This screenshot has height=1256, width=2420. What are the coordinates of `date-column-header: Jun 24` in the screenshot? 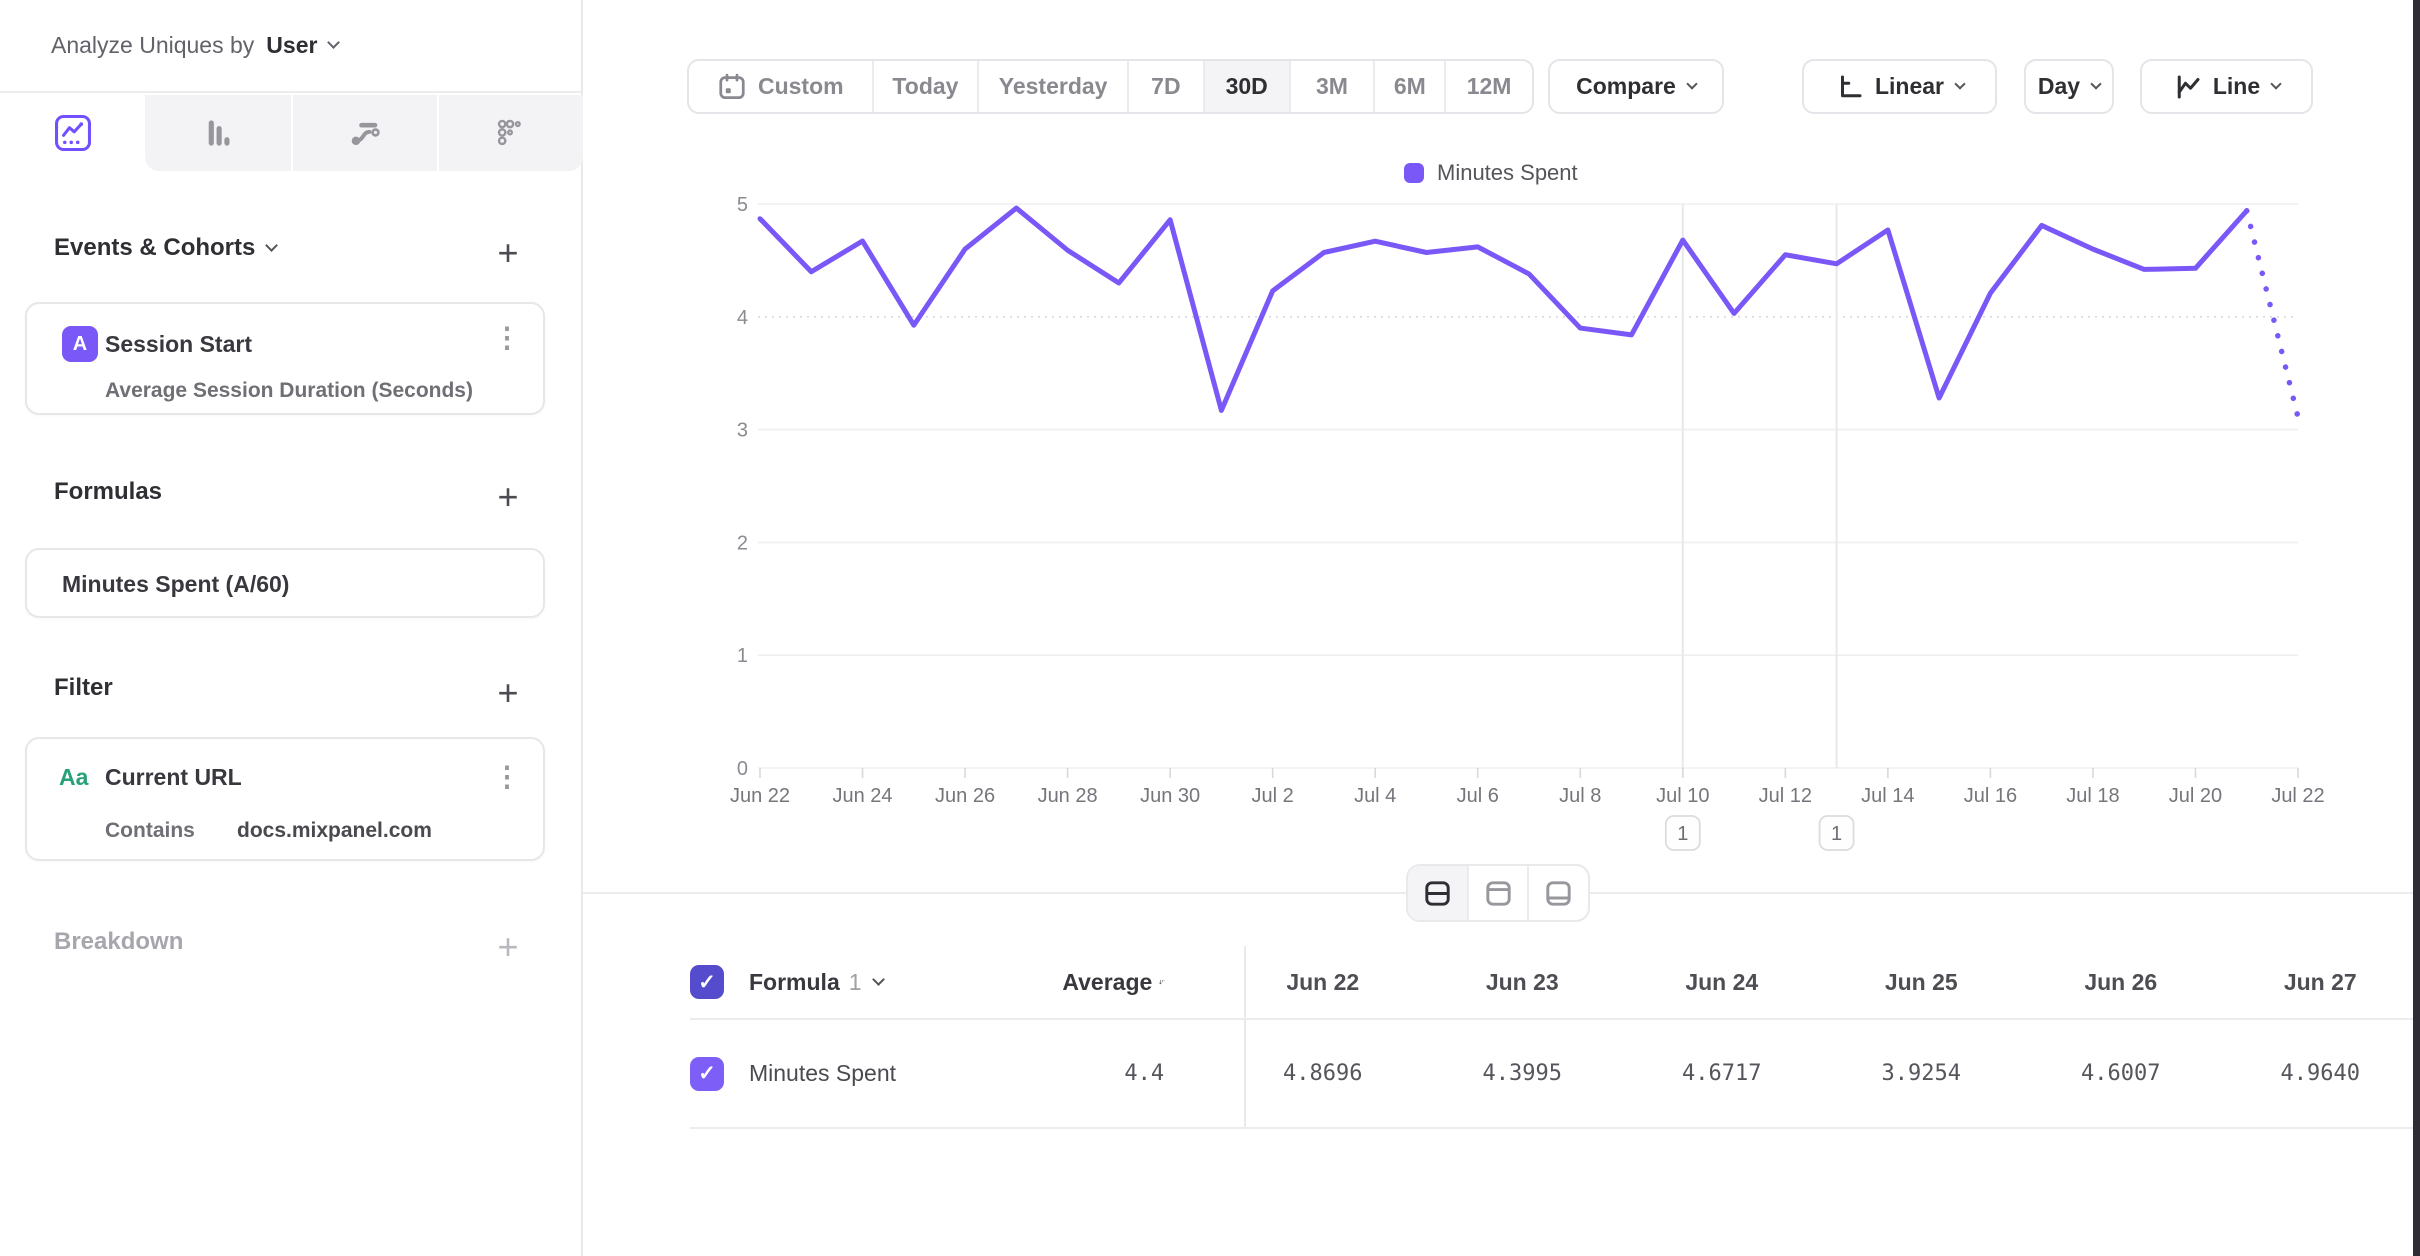 It's located at (1722, 981).